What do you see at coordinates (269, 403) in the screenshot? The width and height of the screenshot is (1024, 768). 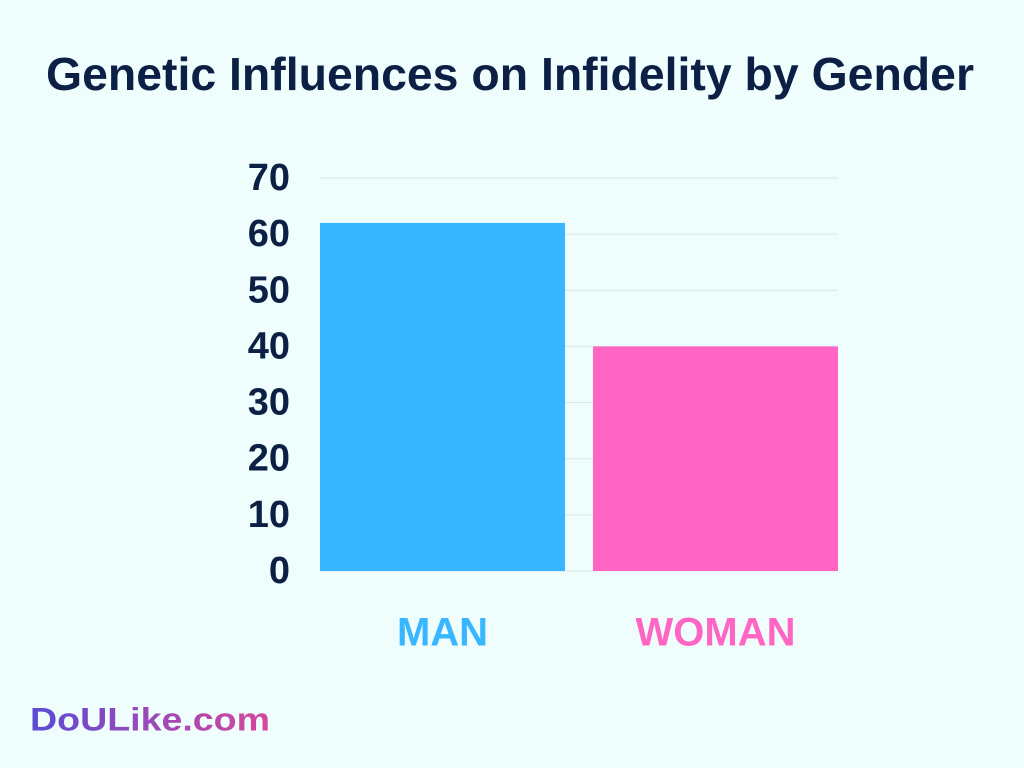 I see `y-tick-label: 30` at bounding box center [269, 403].